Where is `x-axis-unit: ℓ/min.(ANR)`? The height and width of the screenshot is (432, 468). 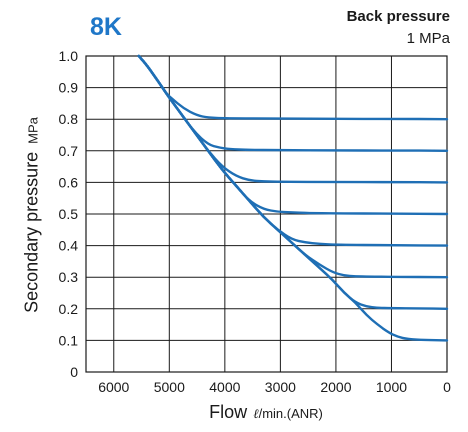 x-axis-unit: ℓ/min.(ANR) is located at coordinates (288, 414).